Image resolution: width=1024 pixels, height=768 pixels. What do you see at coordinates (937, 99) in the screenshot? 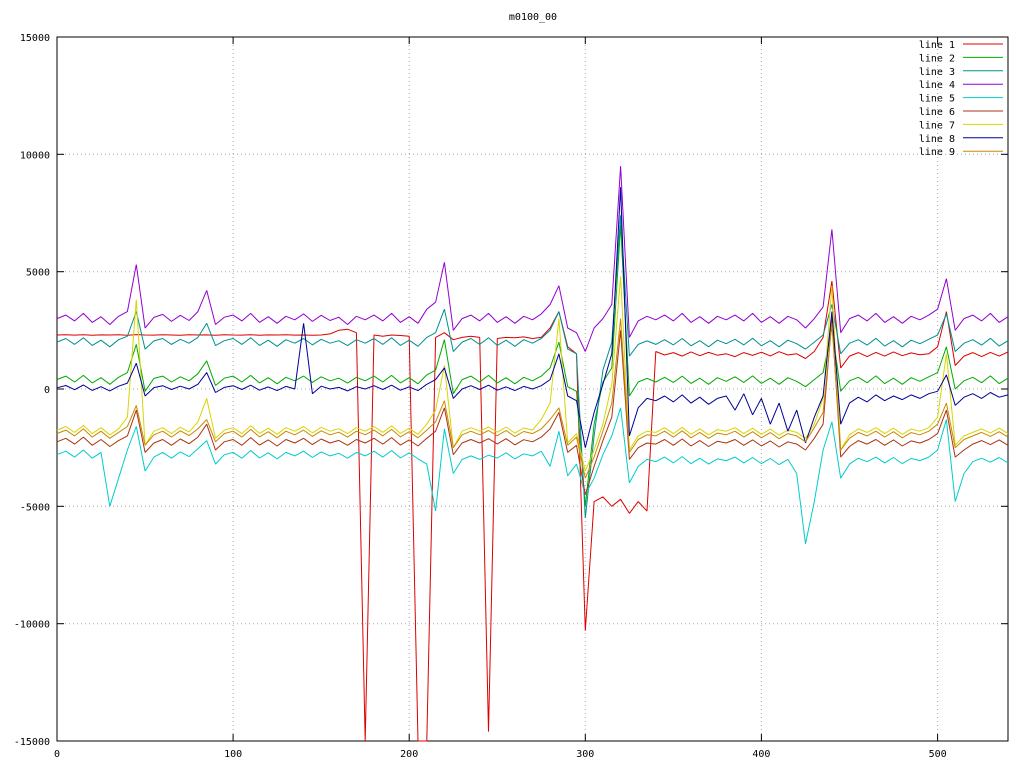
I see `legend-label: line 5` at bounding box center [937, 99].